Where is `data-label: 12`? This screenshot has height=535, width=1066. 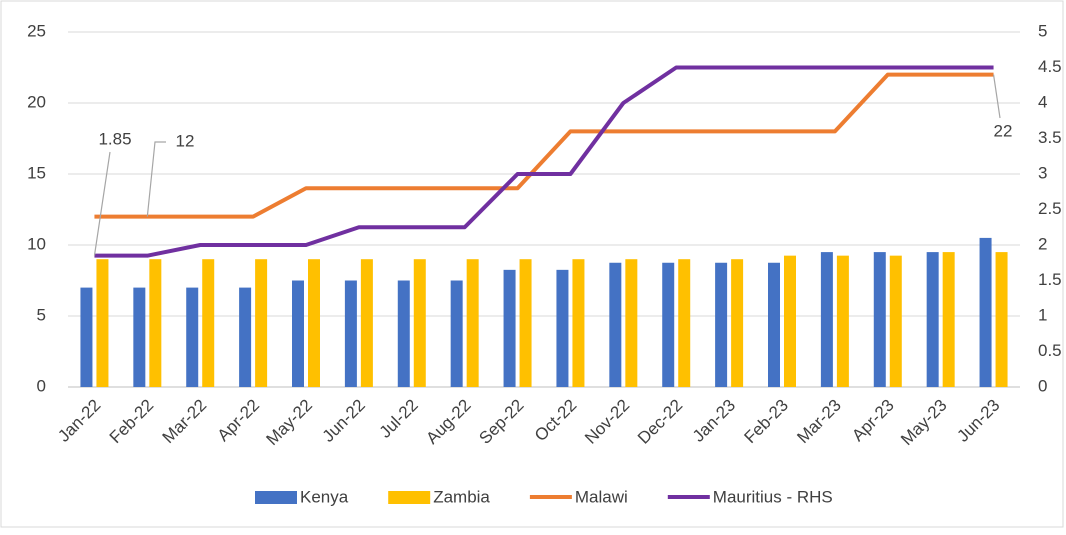 data-label: 12 is located at coordinates (185, 140).